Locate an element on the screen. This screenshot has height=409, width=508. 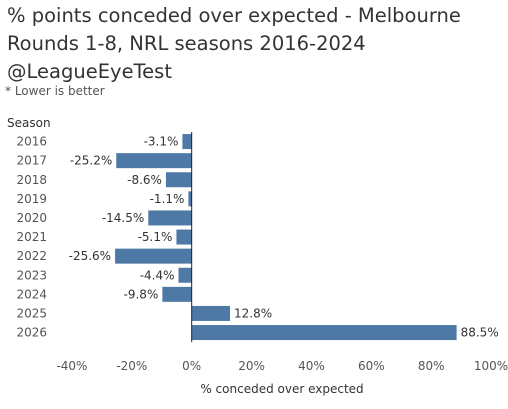
bar-2016 is located at coordinates (187, 142).